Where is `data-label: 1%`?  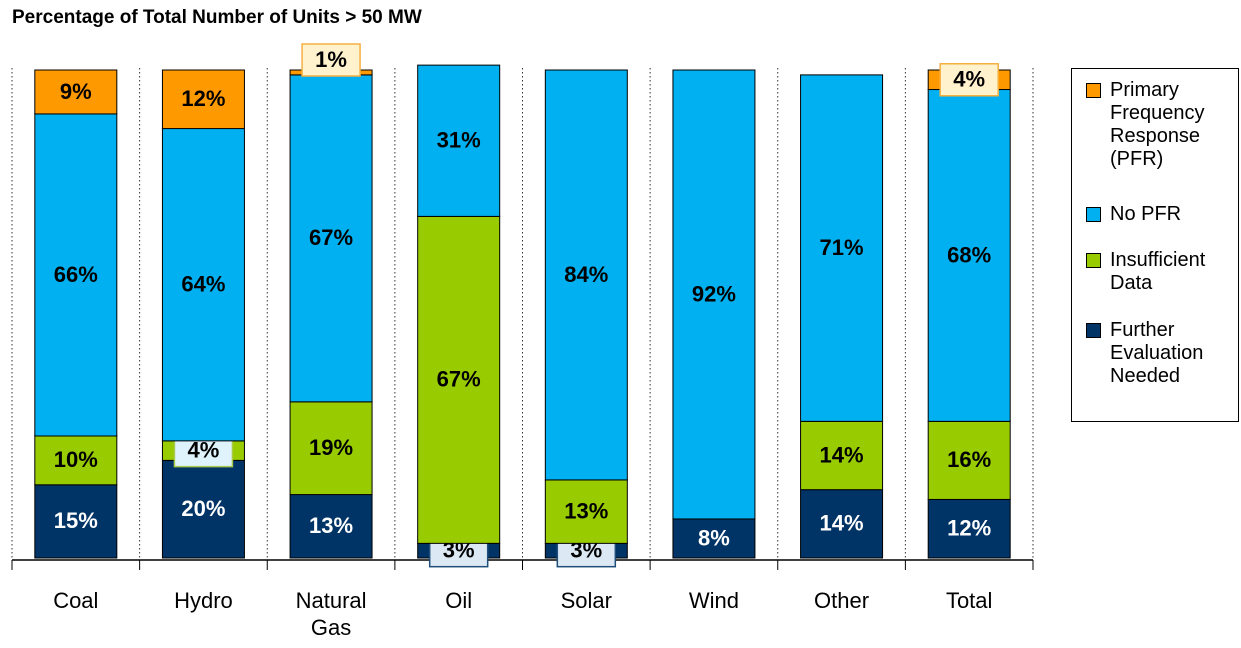 data-label: 1% is located at coordinates (331, 59).